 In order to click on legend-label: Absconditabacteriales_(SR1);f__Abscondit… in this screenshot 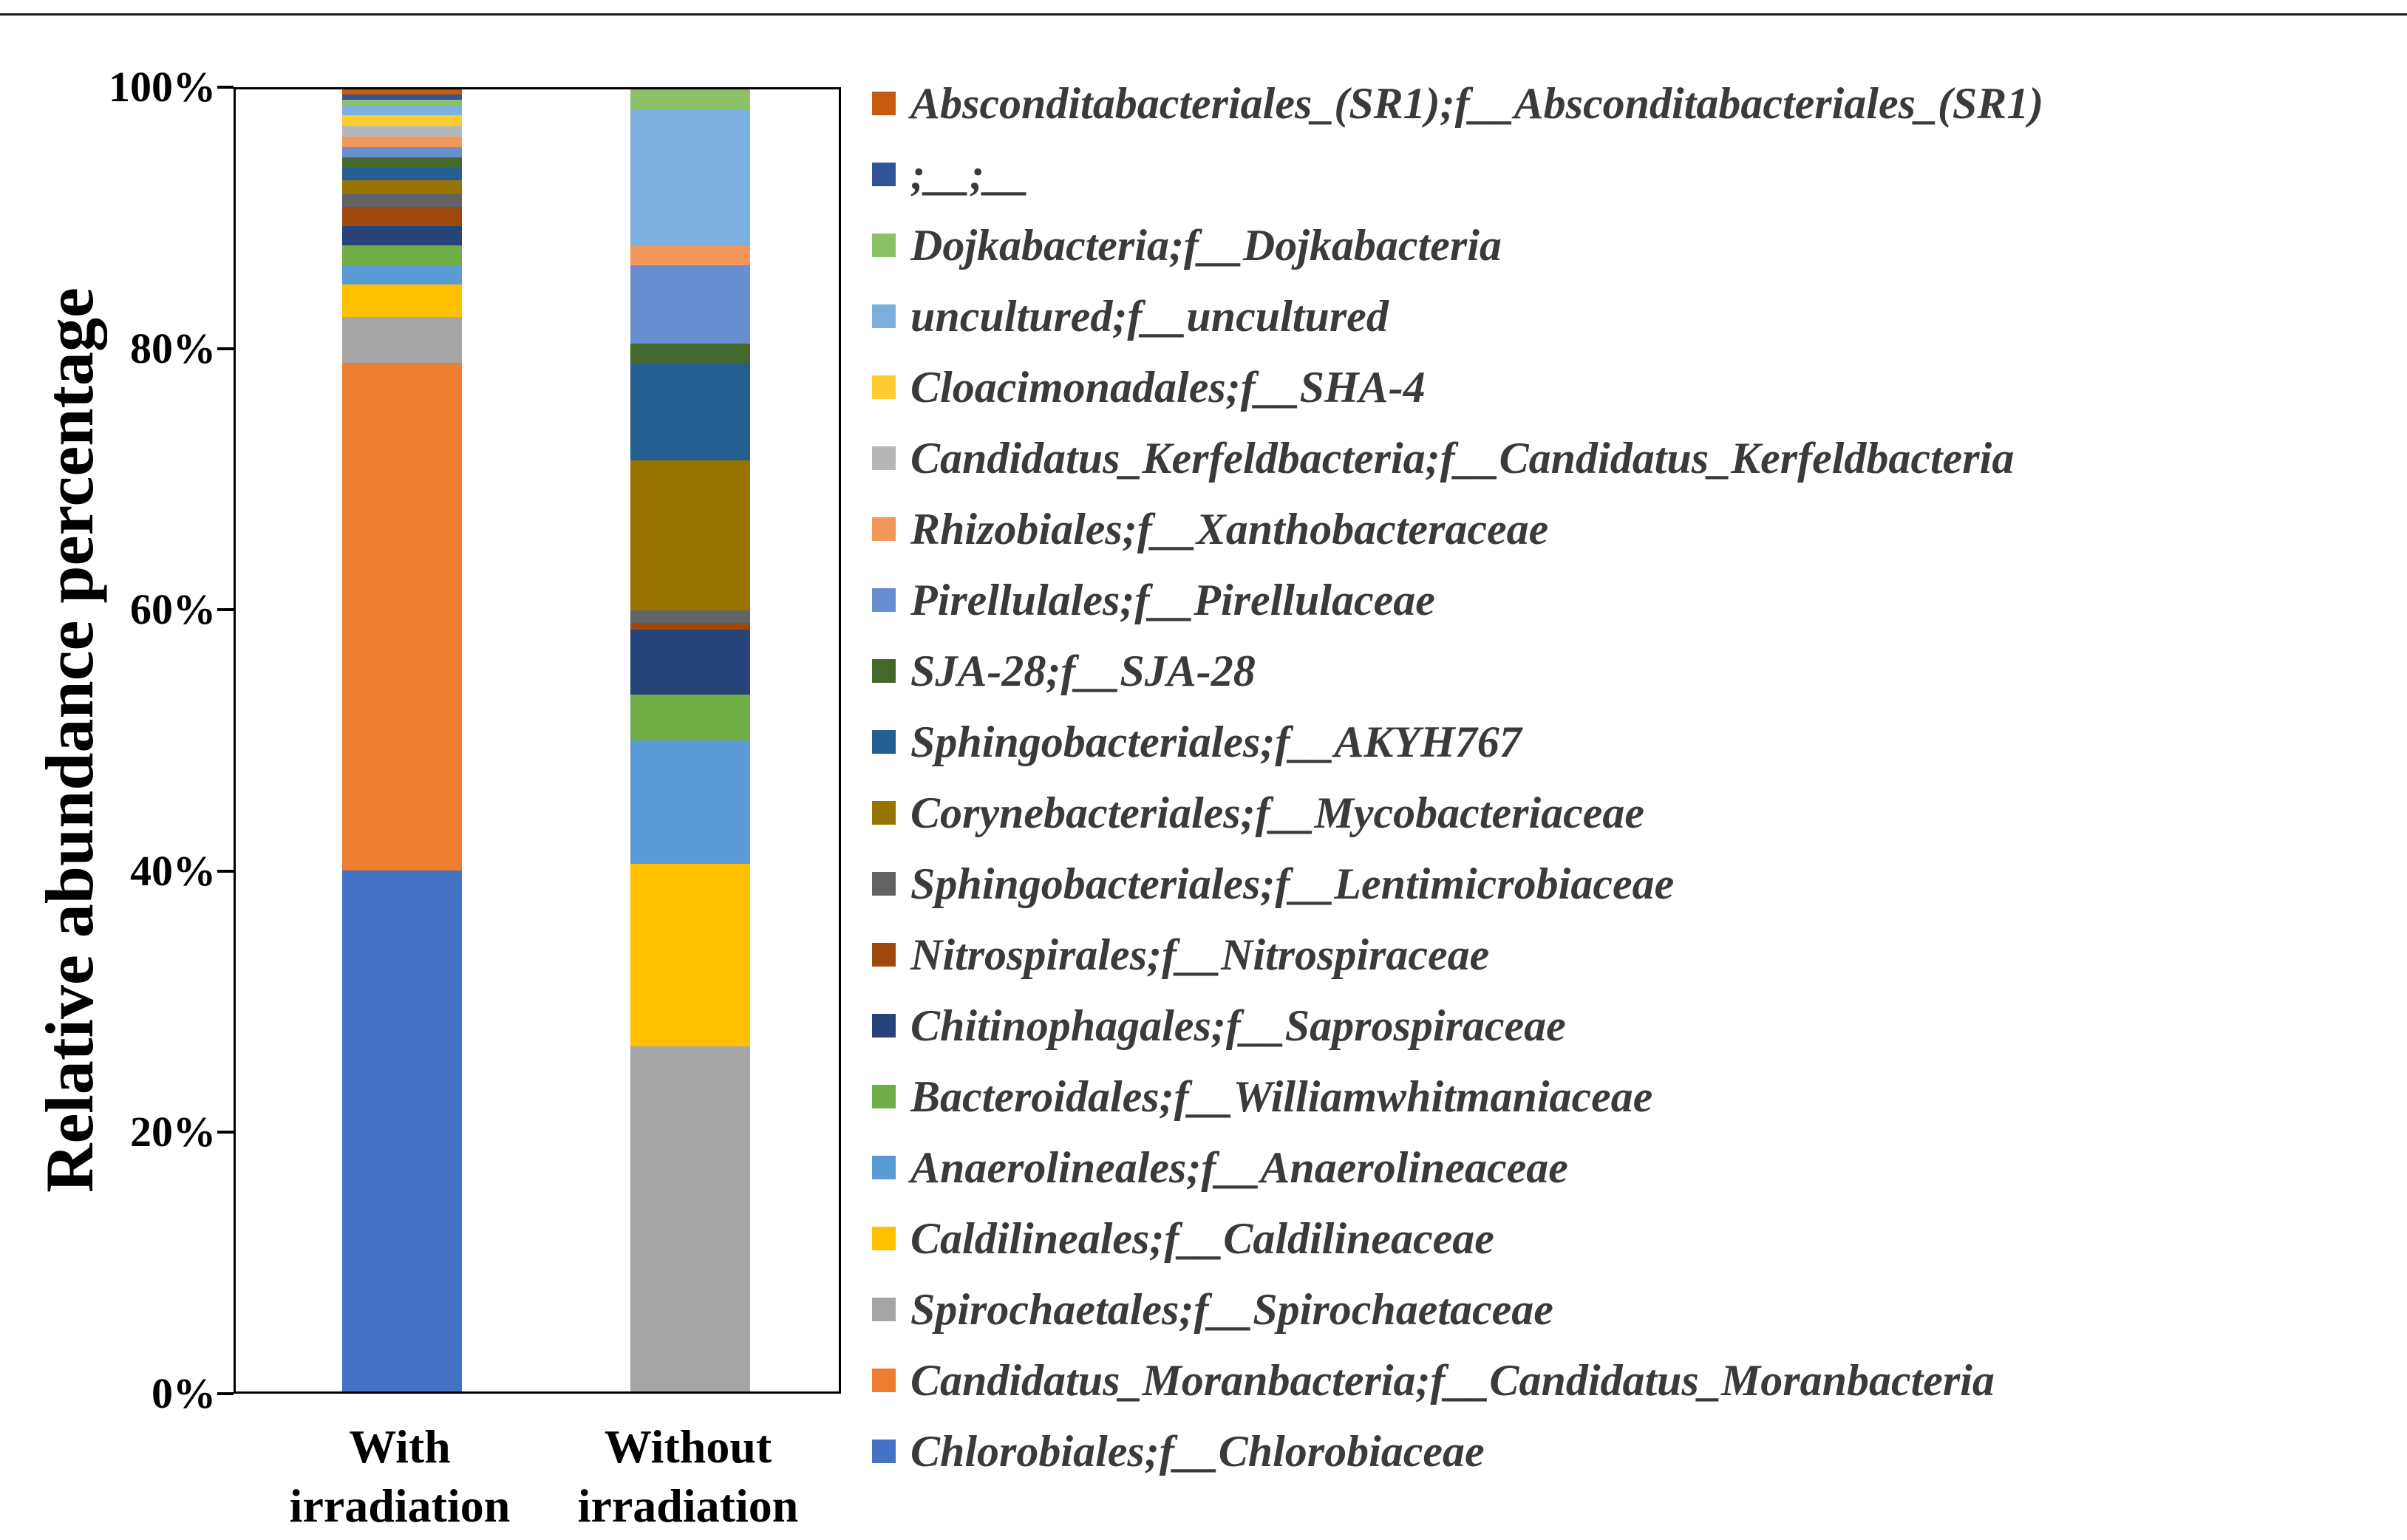, I will do `click(1477, 103)`.